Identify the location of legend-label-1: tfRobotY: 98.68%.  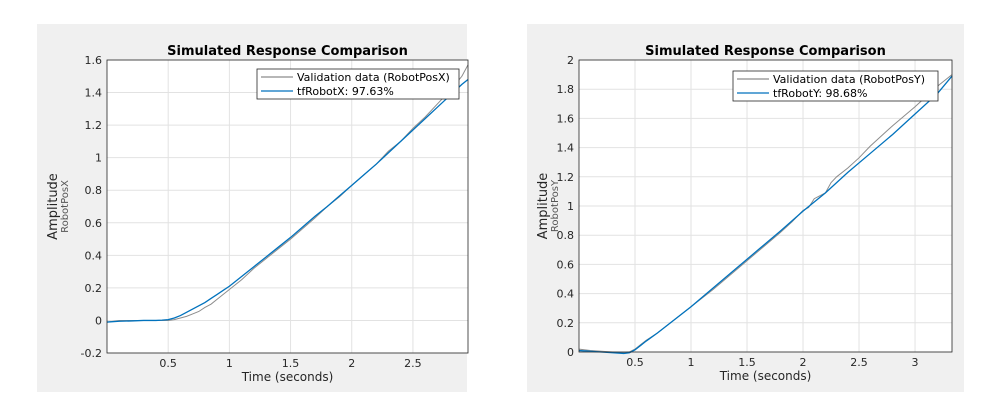
(820, 93).